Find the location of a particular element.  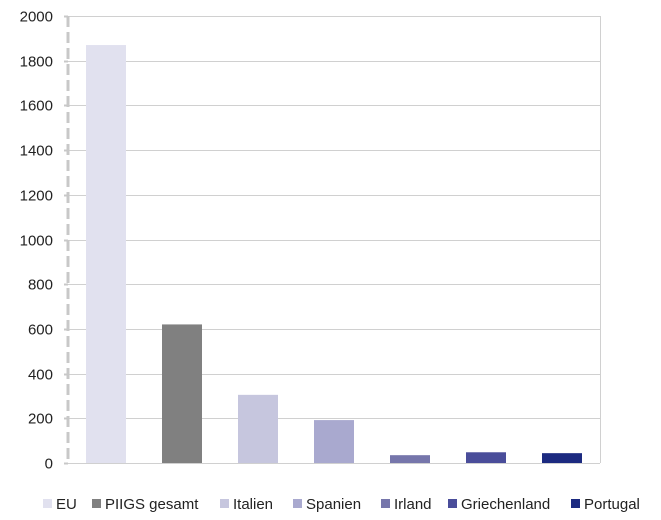

y-tick-label: 2000 is located at coordinates (36, 17).